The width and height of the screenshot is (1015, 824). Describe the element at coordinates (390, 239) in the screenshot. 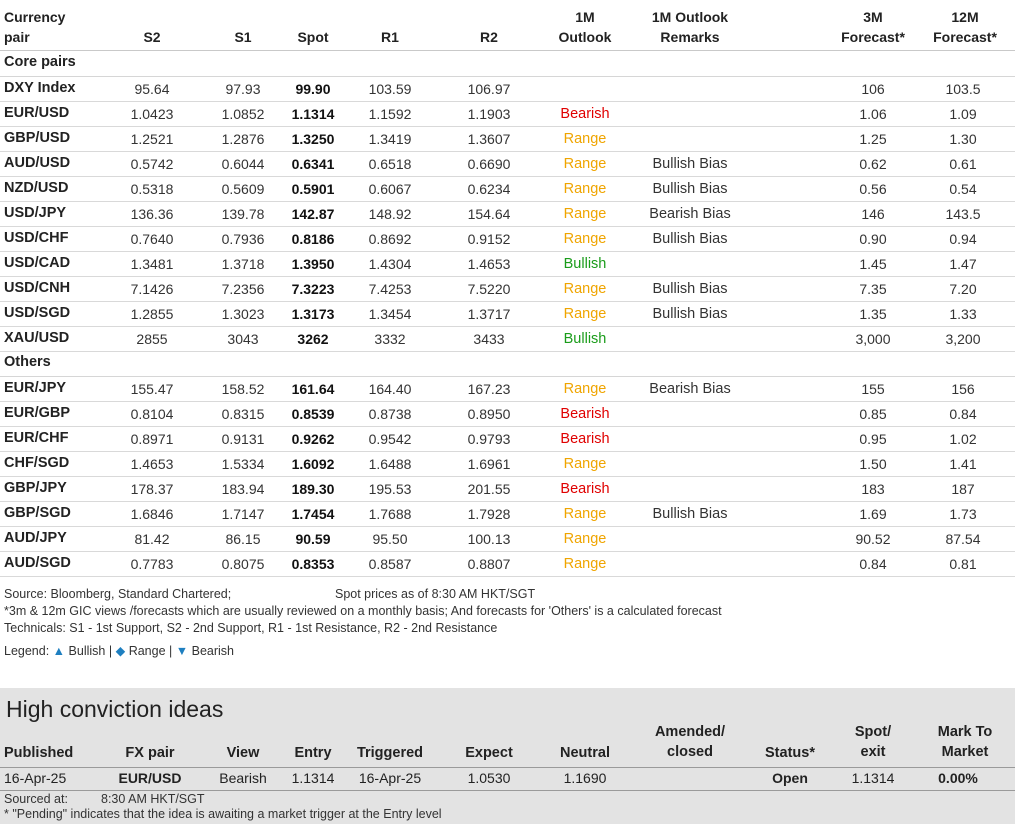

I see `cell-r1: 0.8692` at that location.